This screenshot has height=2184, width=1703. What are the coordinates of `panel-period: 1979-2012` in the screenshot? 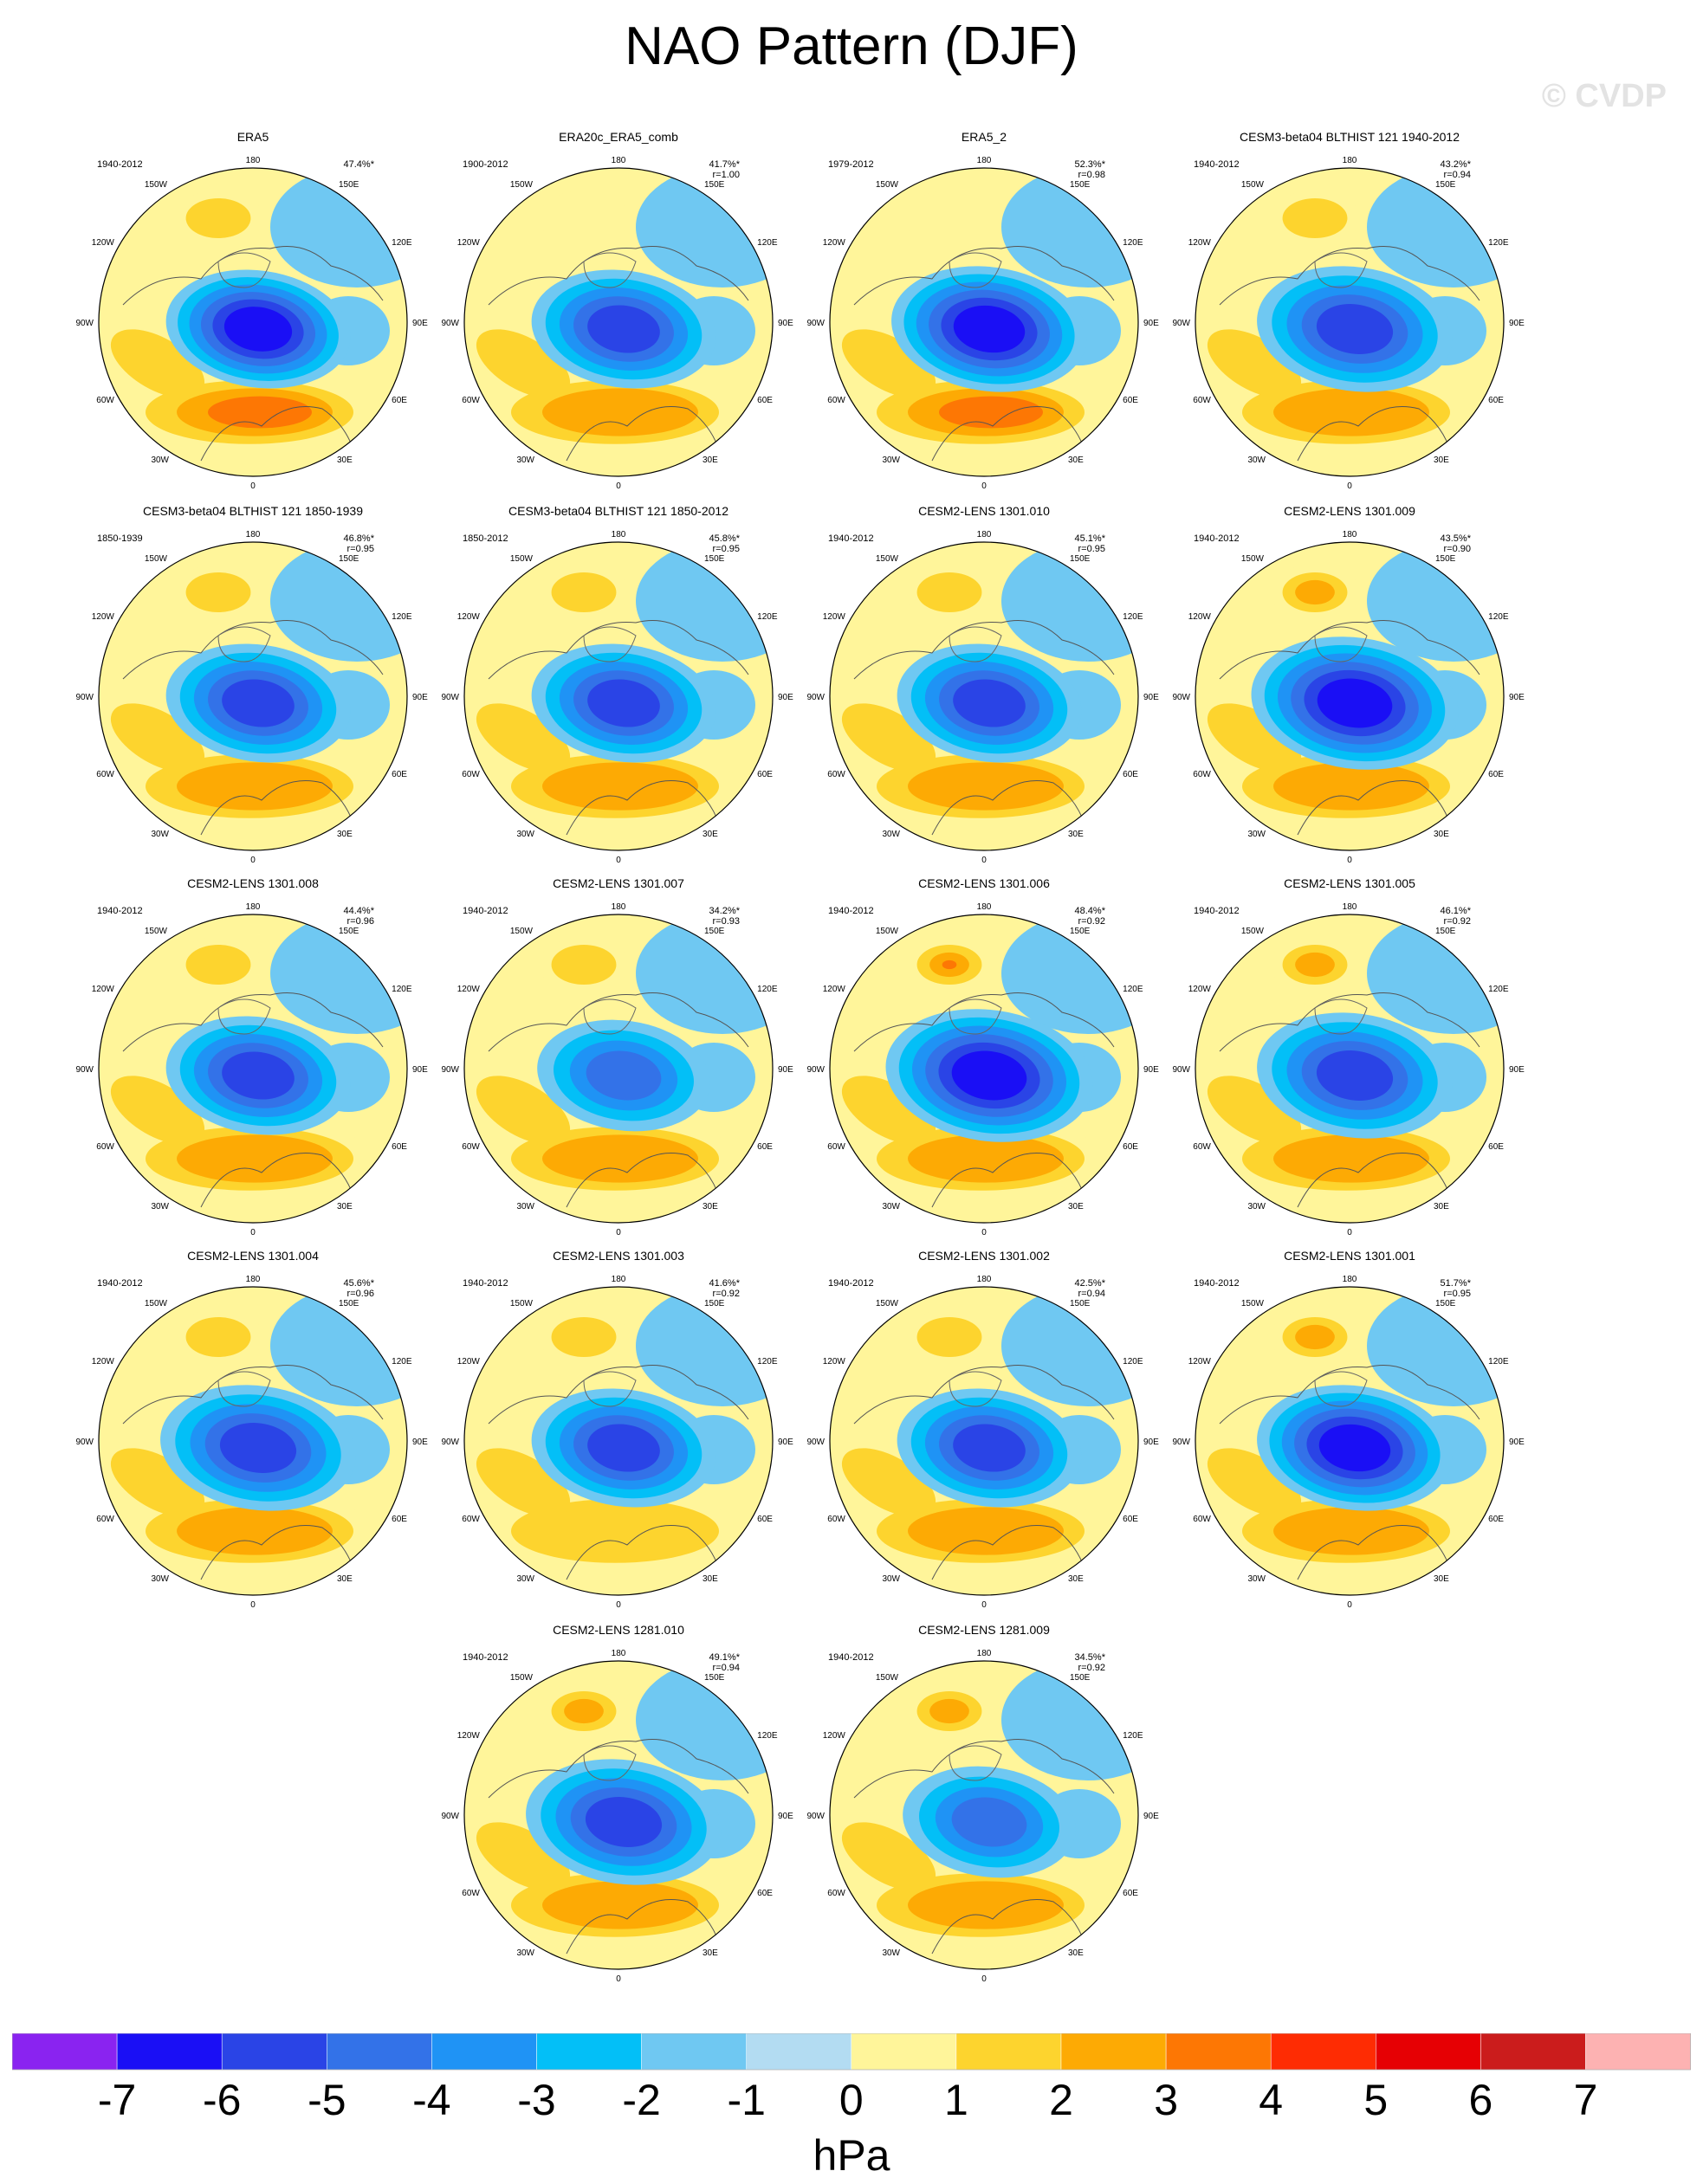 It's located at (851, 164).